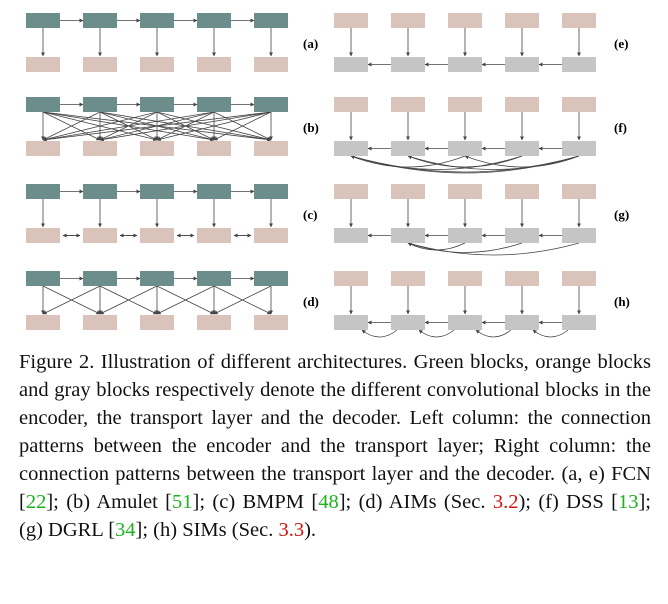 This screenshot has width=668, height=604. Describe the element at coordinates (328, 502) in the screenshot. I see `citation-bmpm: 48` at that location.